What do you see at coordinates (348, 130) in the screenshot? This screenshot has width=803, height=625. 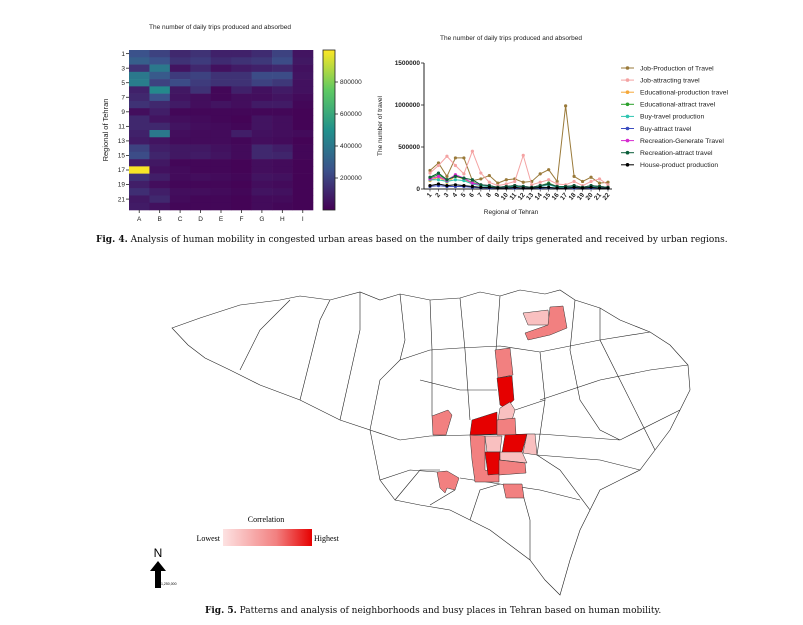 I see `colorbar-ticks: 200000 400000 600000 800000` at bounding box center [348, 130].